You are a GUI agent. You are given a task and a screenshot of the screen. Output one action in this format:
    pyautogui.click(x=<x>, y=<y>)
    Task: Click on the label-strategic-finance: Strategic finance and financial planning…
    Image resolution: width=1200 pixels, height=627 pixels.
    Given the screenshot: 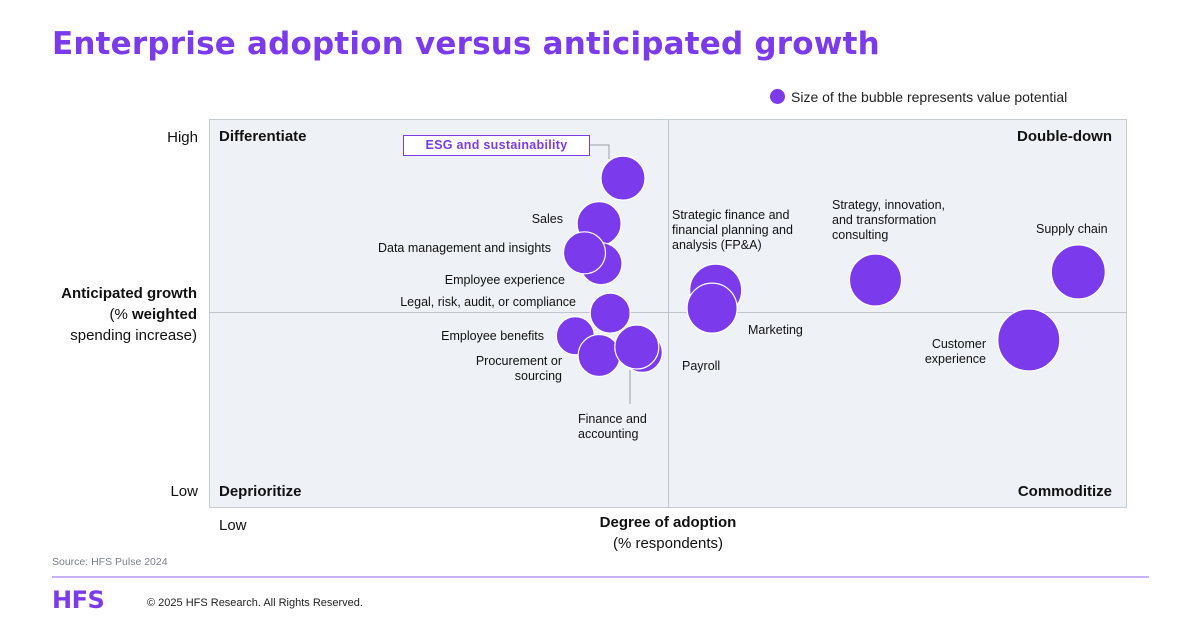 What is the action you would take?
    pyautogui.click(x=732, y=230)
    